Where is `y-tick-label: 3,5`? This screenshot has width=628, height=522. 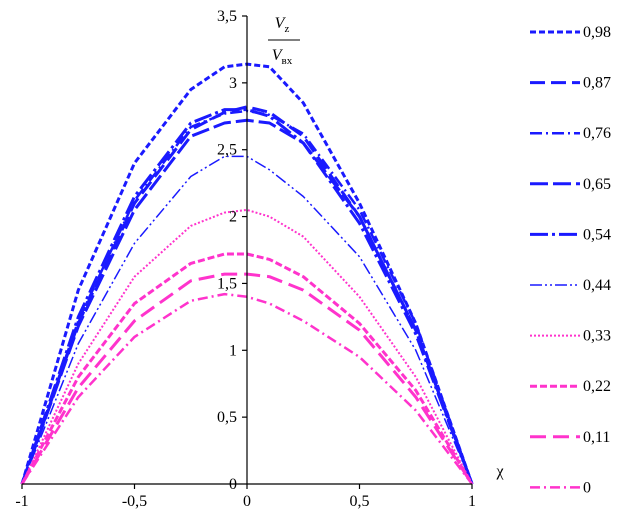 y-tick-label: 3,5 is located at coordinates (227, 16).